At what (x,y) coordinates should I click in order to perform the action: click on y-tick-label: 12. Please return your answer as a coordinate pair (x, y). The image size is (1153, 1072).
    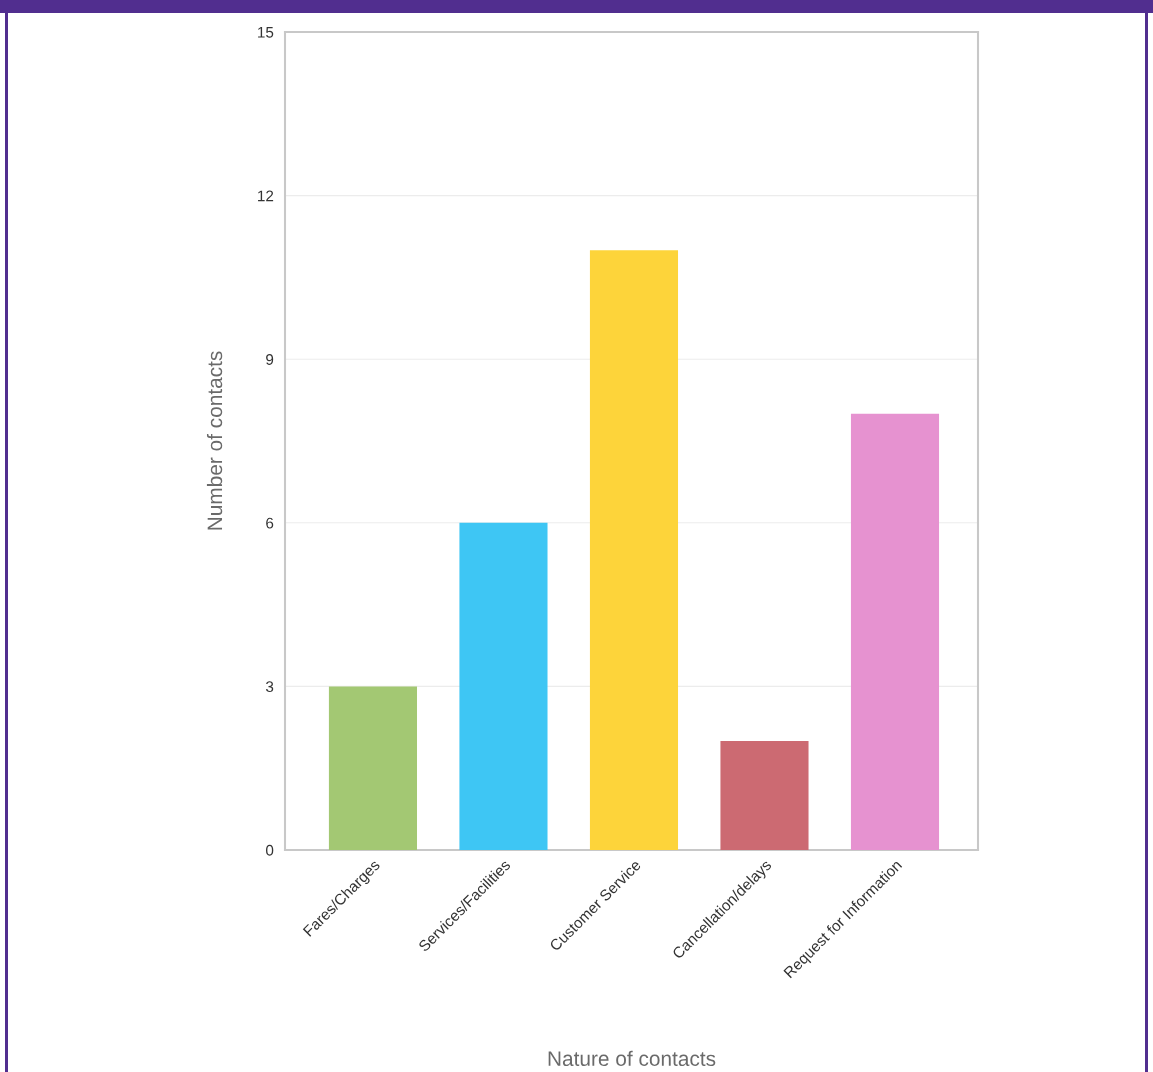
    Looking at the image, I should click on (266, 196).